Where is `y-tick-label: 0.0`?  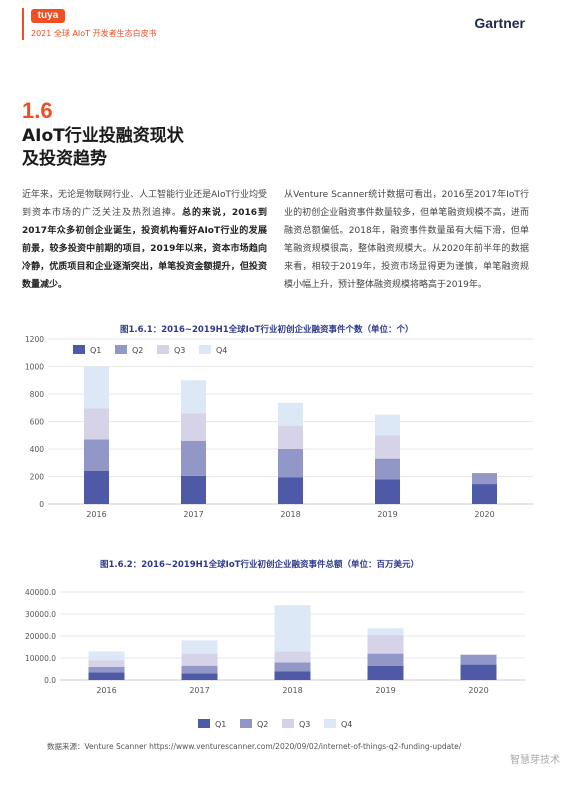
y-tick-label: 0.0 is located at coordinates (50, 680).